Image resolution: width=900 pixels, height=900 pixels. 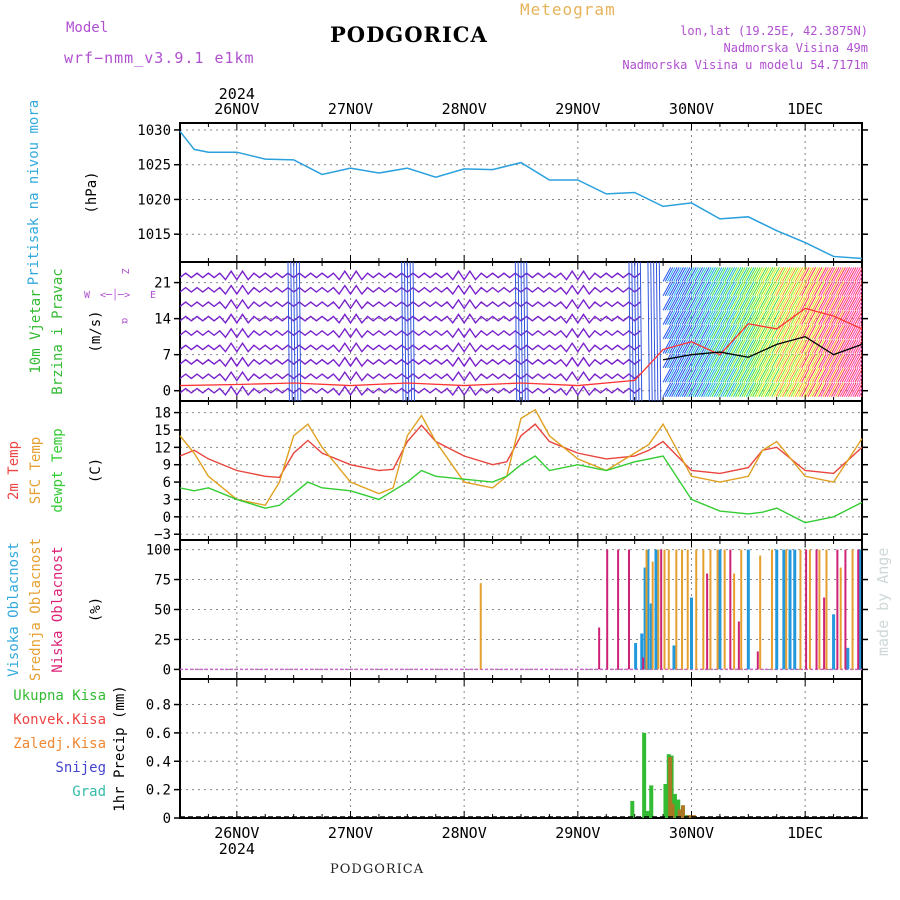 I want to click on legend-item: Konvek.Kisa, so click(x=59, y=720).